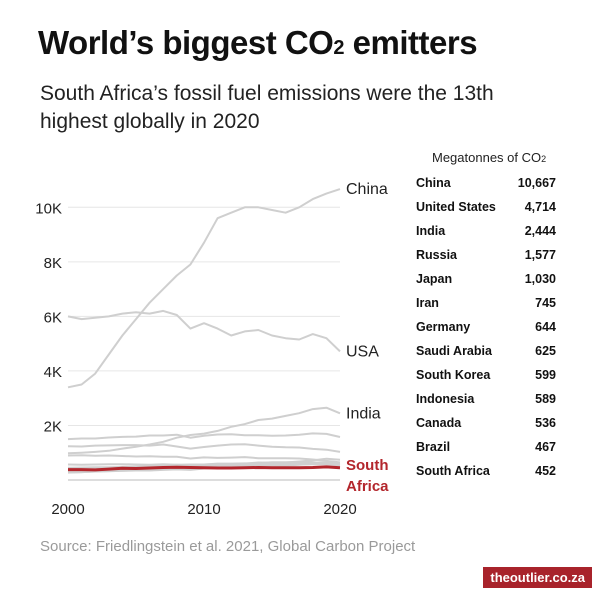 The height and width of the screenshot is (594, 600). What do you see at coordinates (339, 509) in the screenshot?
I see `x-tick-label: 2020` at bounding box center [339, 509].